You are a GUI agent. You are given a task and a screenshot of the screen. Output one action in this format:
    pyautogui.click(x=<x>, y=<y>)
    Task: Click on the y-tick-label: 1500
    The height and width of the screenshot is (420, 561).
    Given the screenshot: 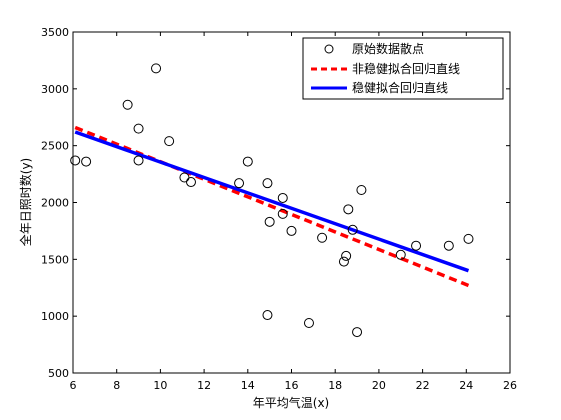 What is the action you would take?
    pyautogui.click(x=55, y=259)
    